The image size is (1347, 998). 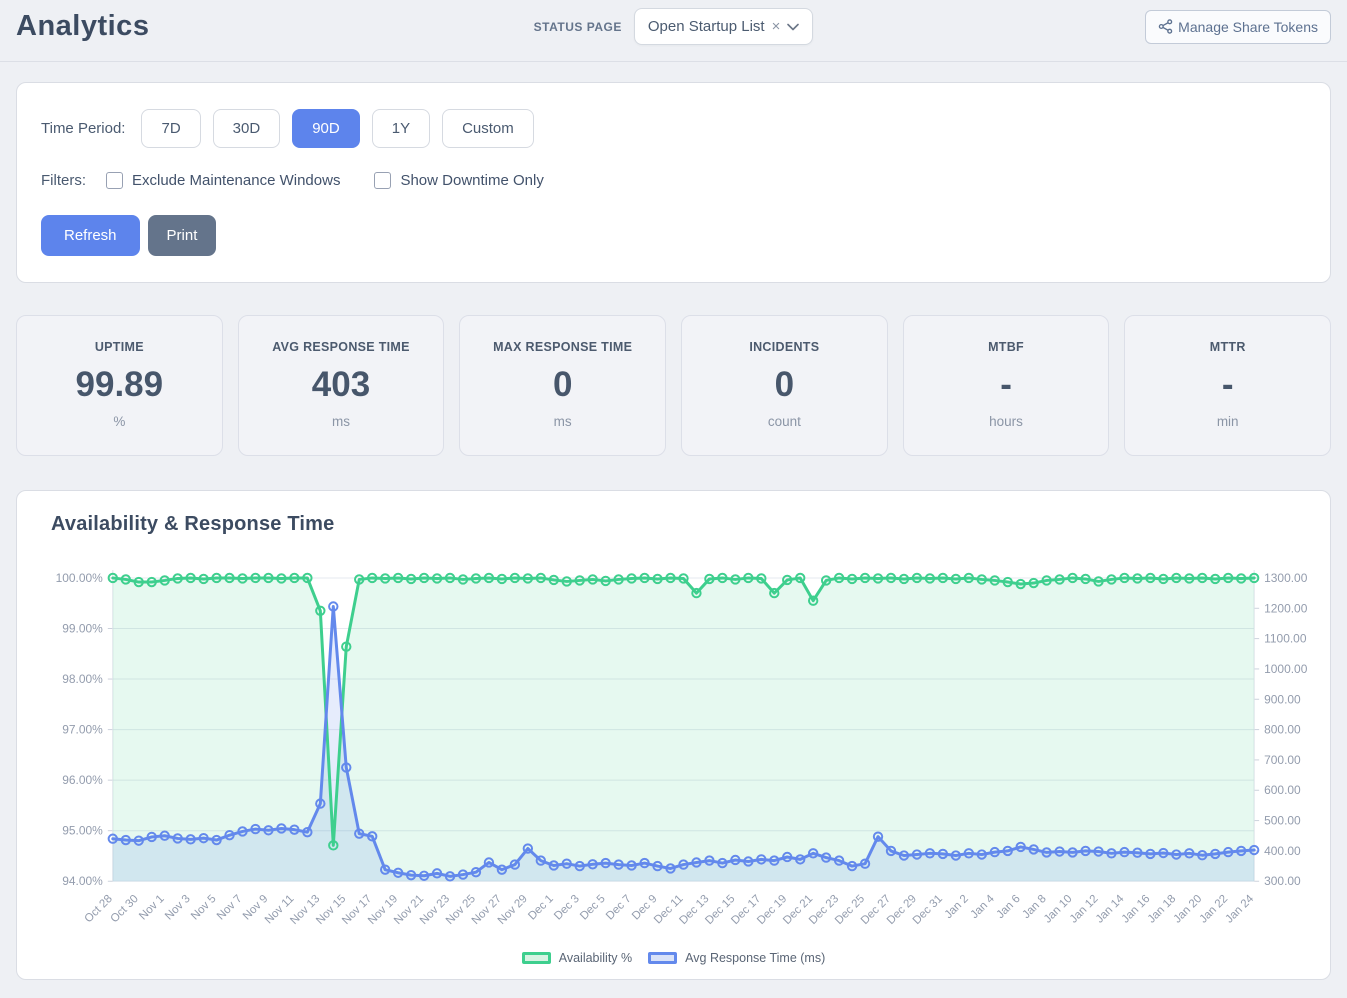 What do you see at coordinates (983, 906) in the screenshot?
I see `svg-text: Jan 4` at bounding box center [983, 906].